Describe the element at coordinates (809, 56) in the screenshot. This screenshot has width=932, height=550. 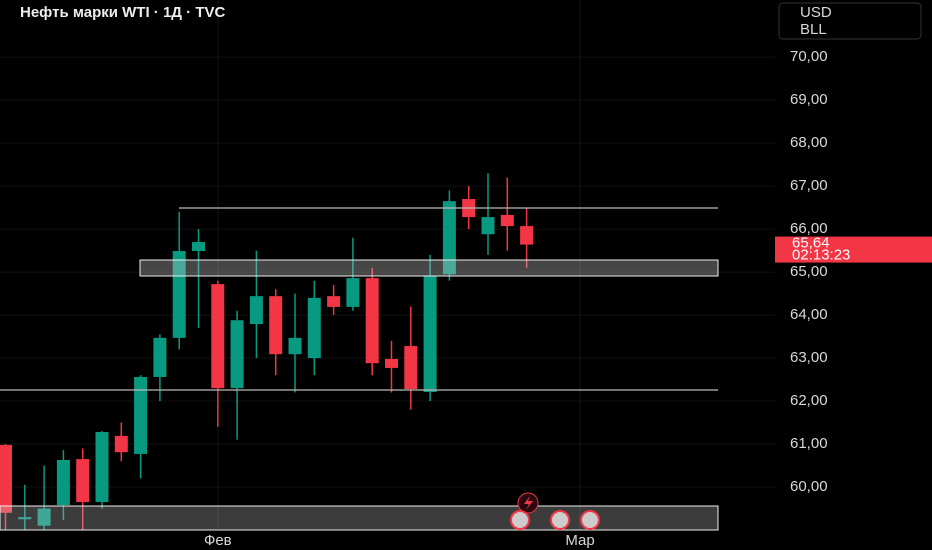
I see `y-tick-label: 70,00` at that location.